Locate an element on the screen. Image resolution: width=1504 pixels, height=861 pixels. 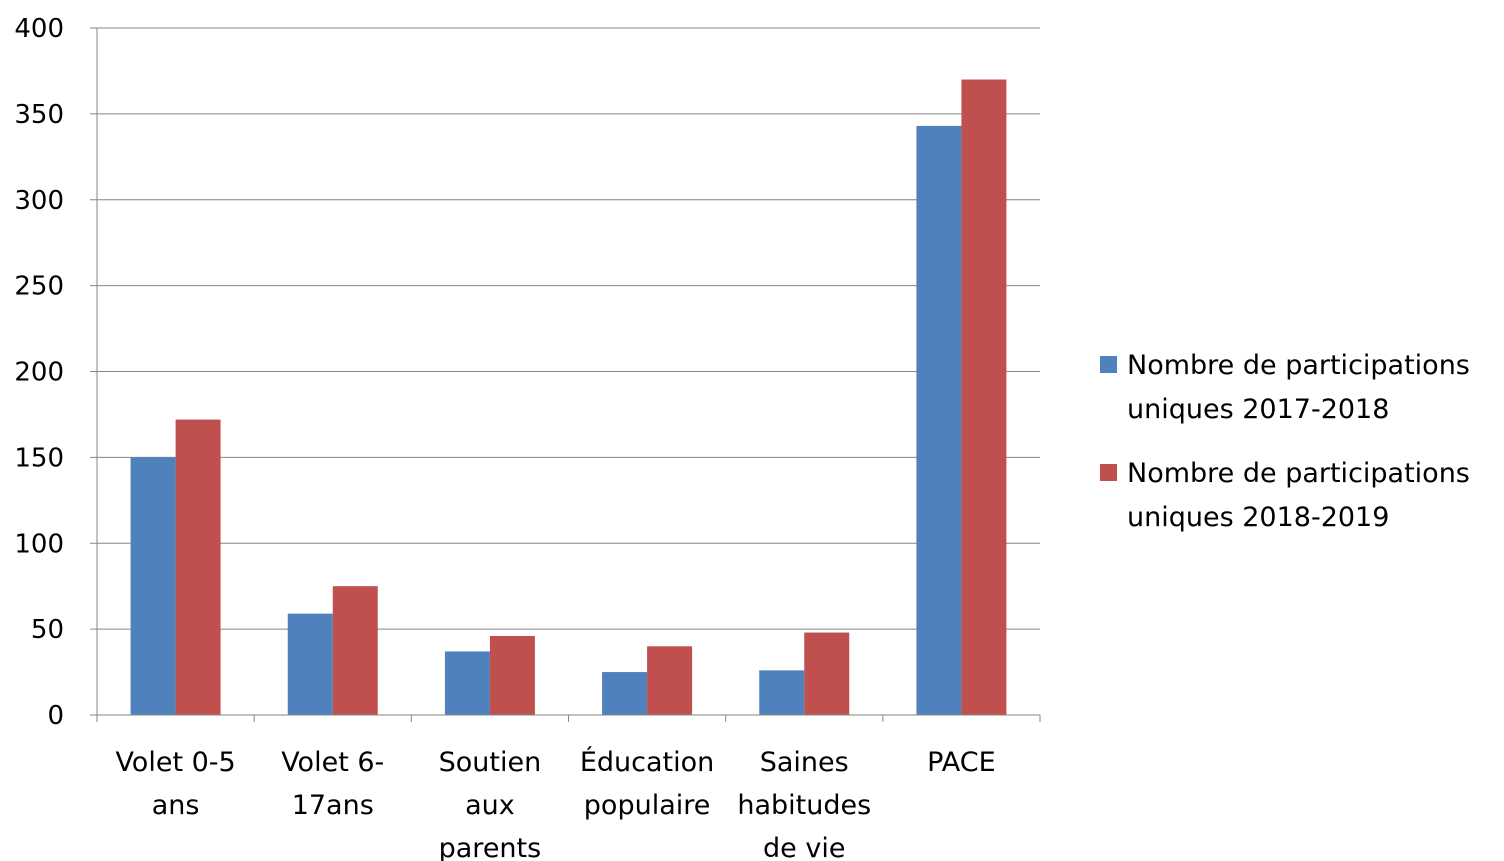
y-tick-label: 200 is located at coordinates (39, 373).